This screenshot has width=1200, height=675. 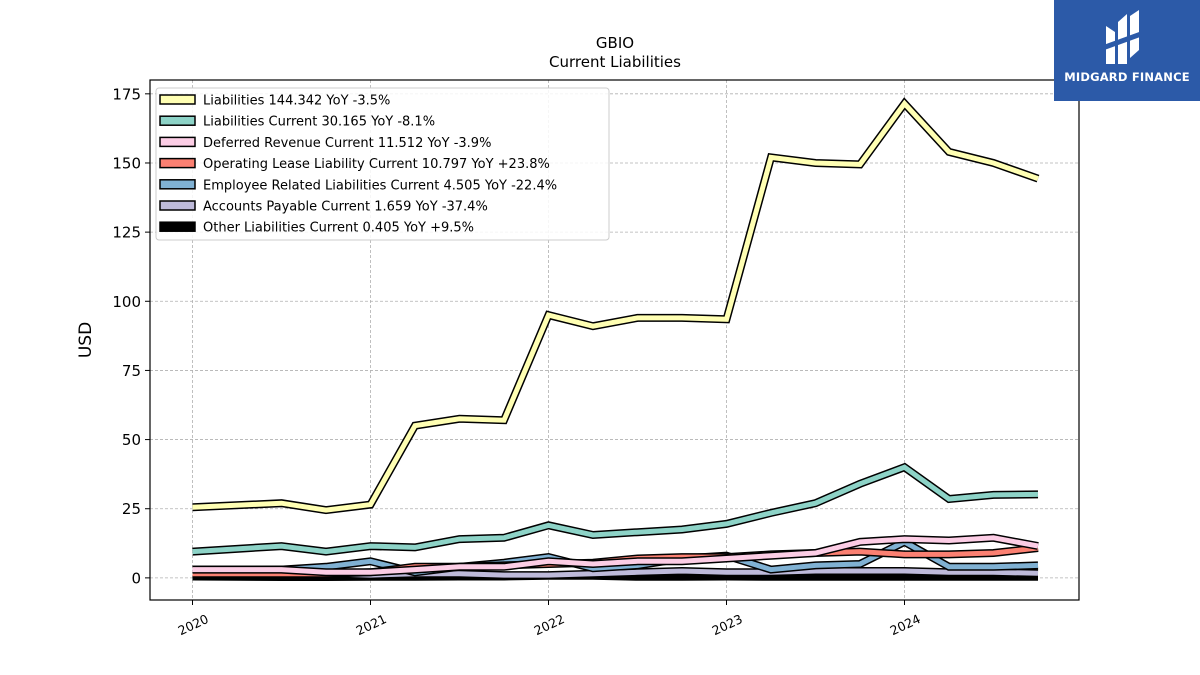 I want to click on logo-mark-icon, so click(x=1123, y=37).